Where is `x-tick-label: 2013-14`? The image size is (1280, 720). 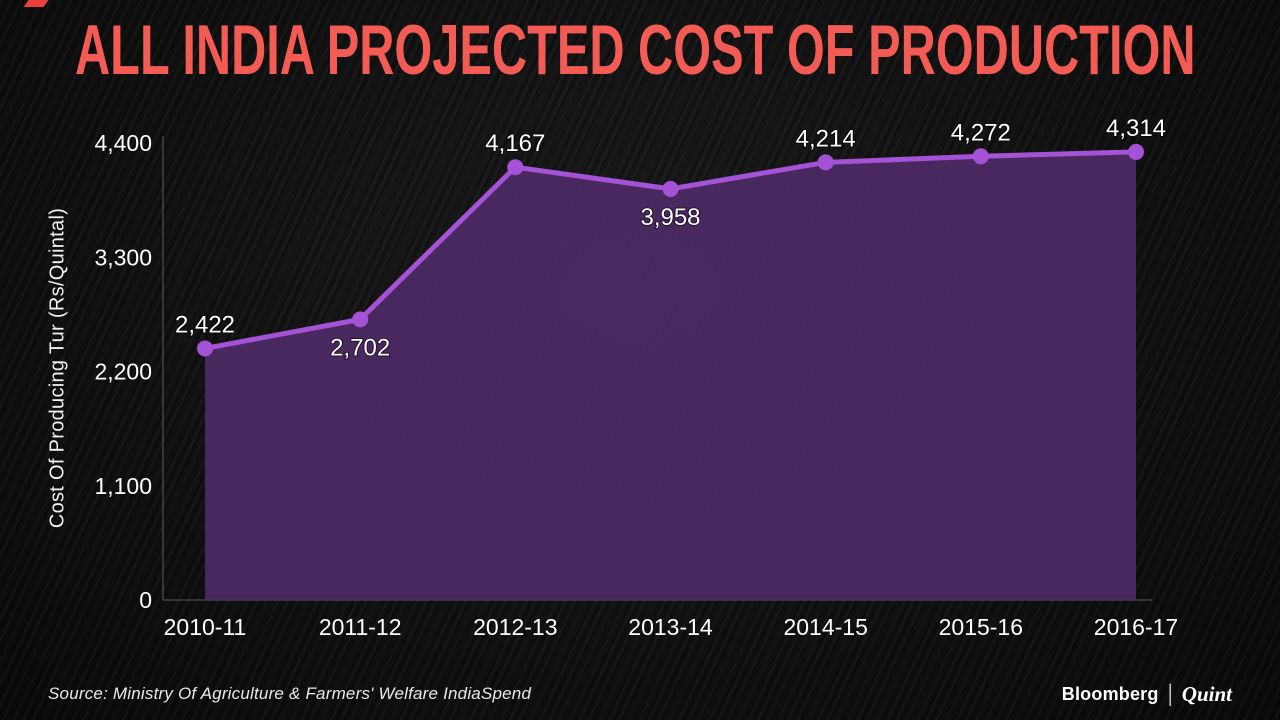 x-tick-label: 2013-14 is located at coordinates (670, 627).